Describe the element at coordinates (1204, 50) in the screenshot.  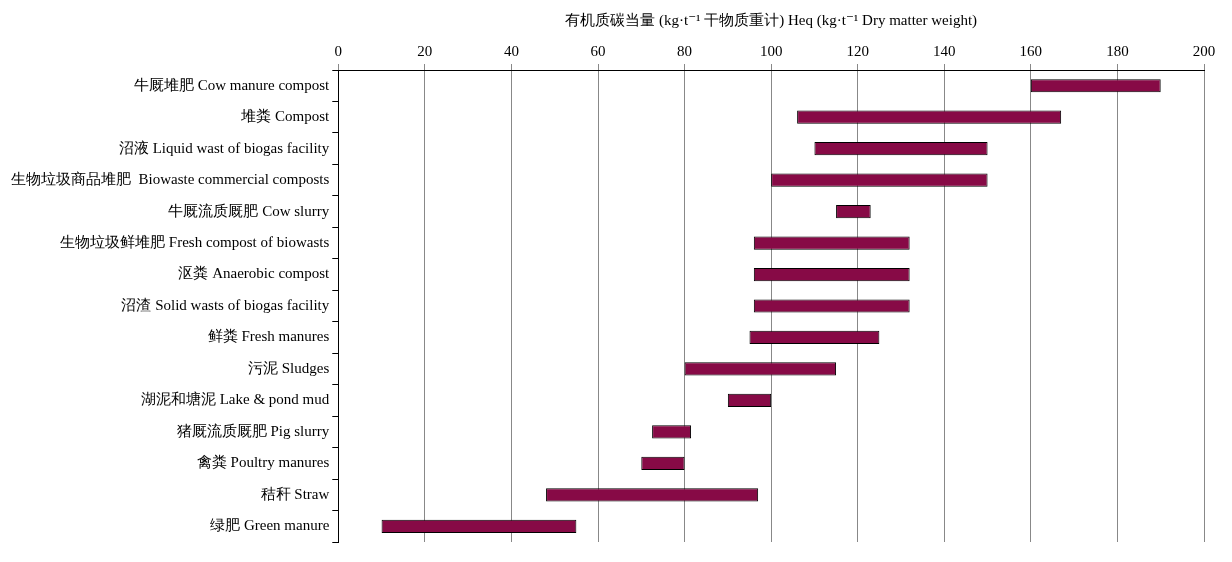
I see `x-tick-label: 200` at that location.